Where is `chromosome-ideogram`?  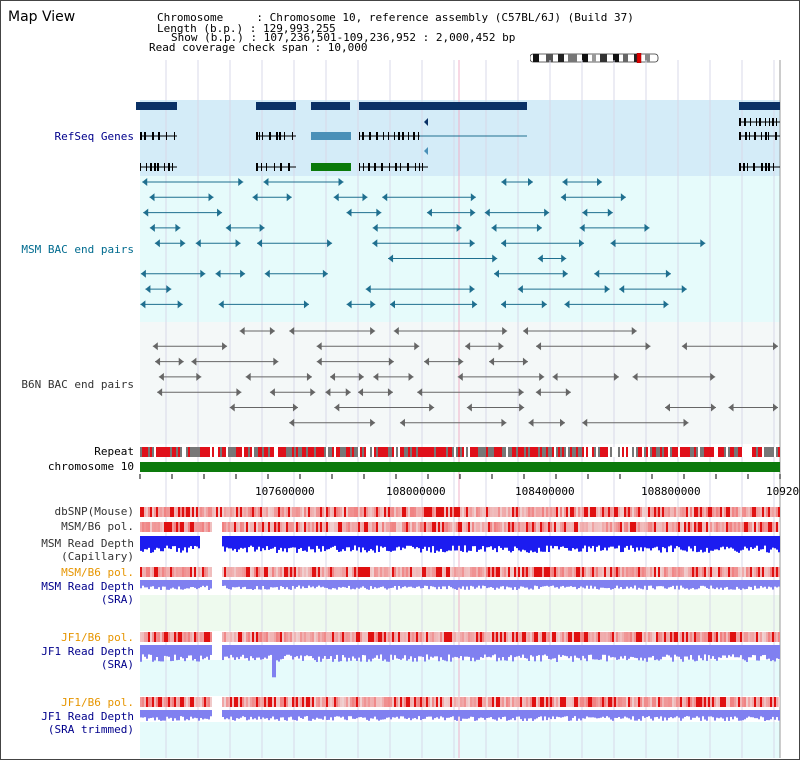 chromosome-ideogram is located at coordinates (595, 58).